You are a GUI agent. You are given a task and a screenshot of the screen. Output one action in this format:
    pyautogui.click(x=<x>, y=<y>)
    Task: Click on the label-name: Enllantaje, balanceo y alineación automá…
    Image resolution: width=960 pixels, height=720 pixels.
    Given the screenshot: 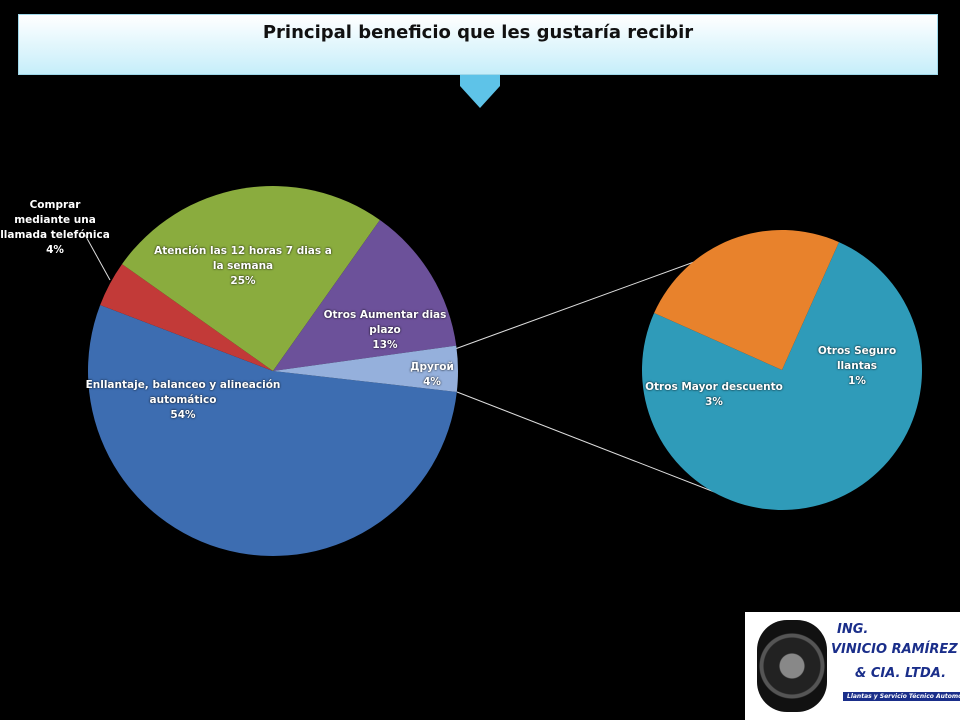 What is the action you would take?
    pyautogui.click(x=183, y=392)
    